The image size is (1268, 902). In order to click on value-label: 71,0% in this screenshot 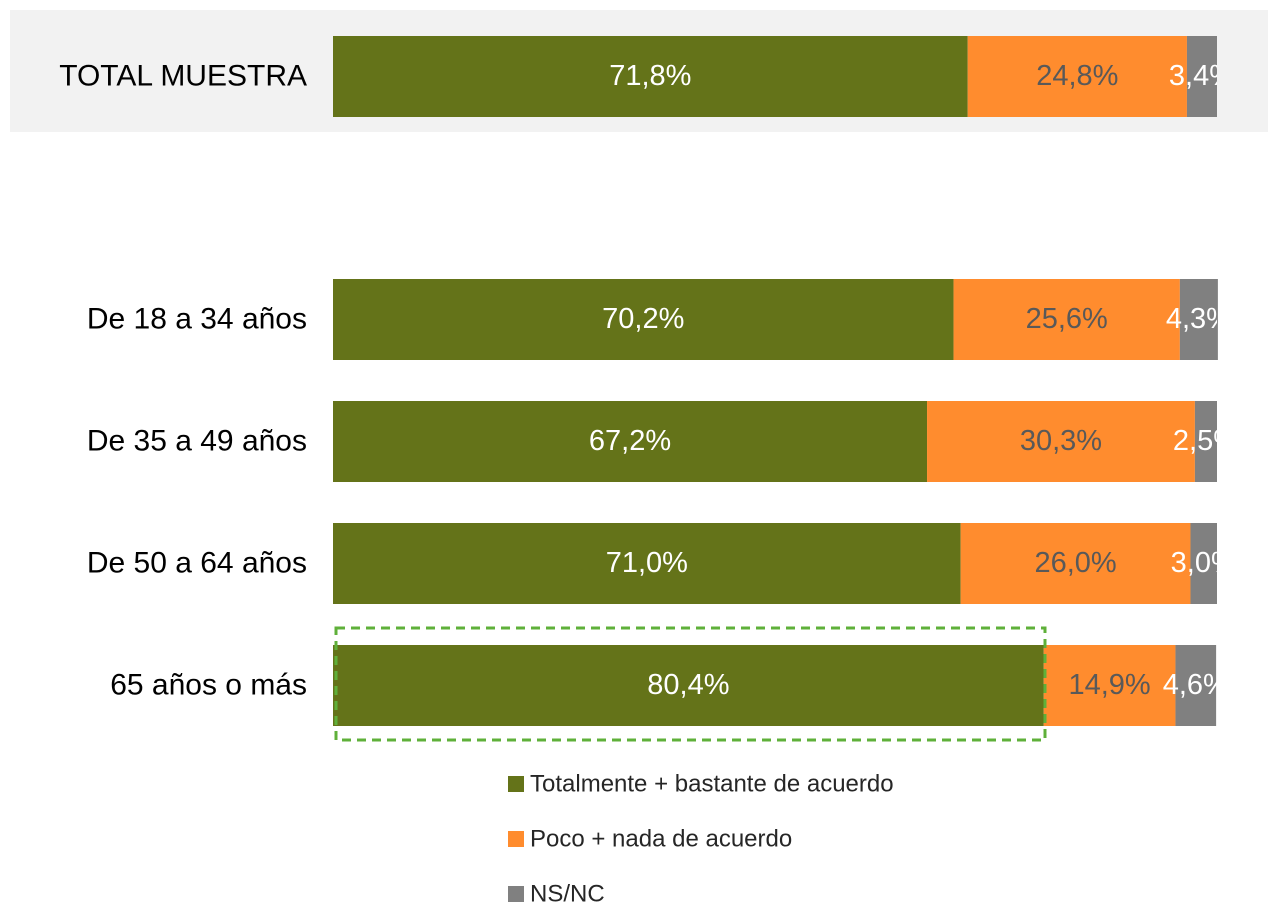, I will do `click(647, 563)`.